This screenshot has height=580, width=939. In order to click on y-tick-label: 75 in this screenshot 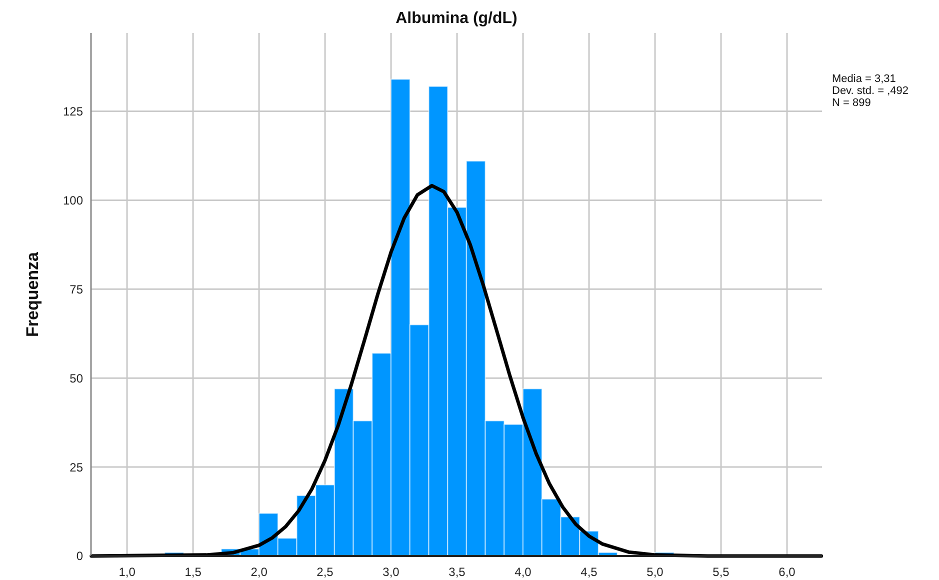, I will do `click(77, 289)`.